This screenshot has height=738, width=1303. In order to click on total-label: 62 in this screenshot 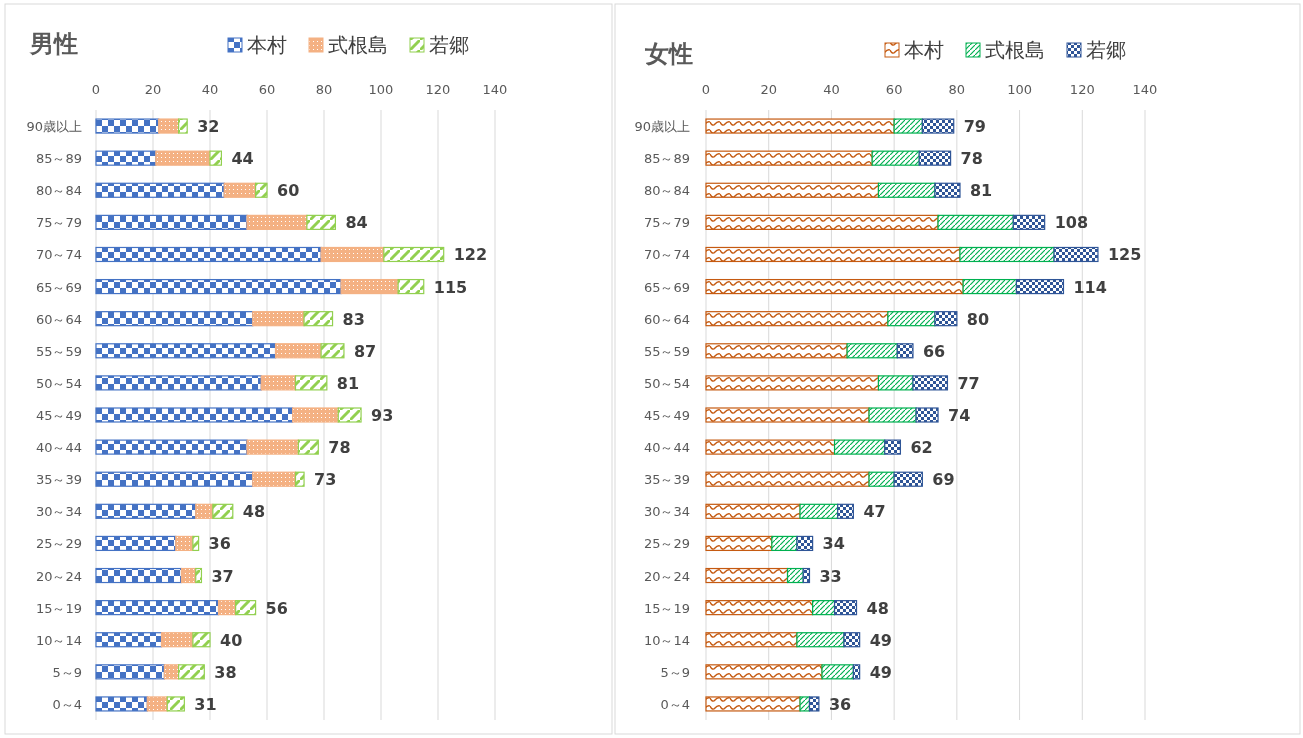, I will do `click(921, 448)`.